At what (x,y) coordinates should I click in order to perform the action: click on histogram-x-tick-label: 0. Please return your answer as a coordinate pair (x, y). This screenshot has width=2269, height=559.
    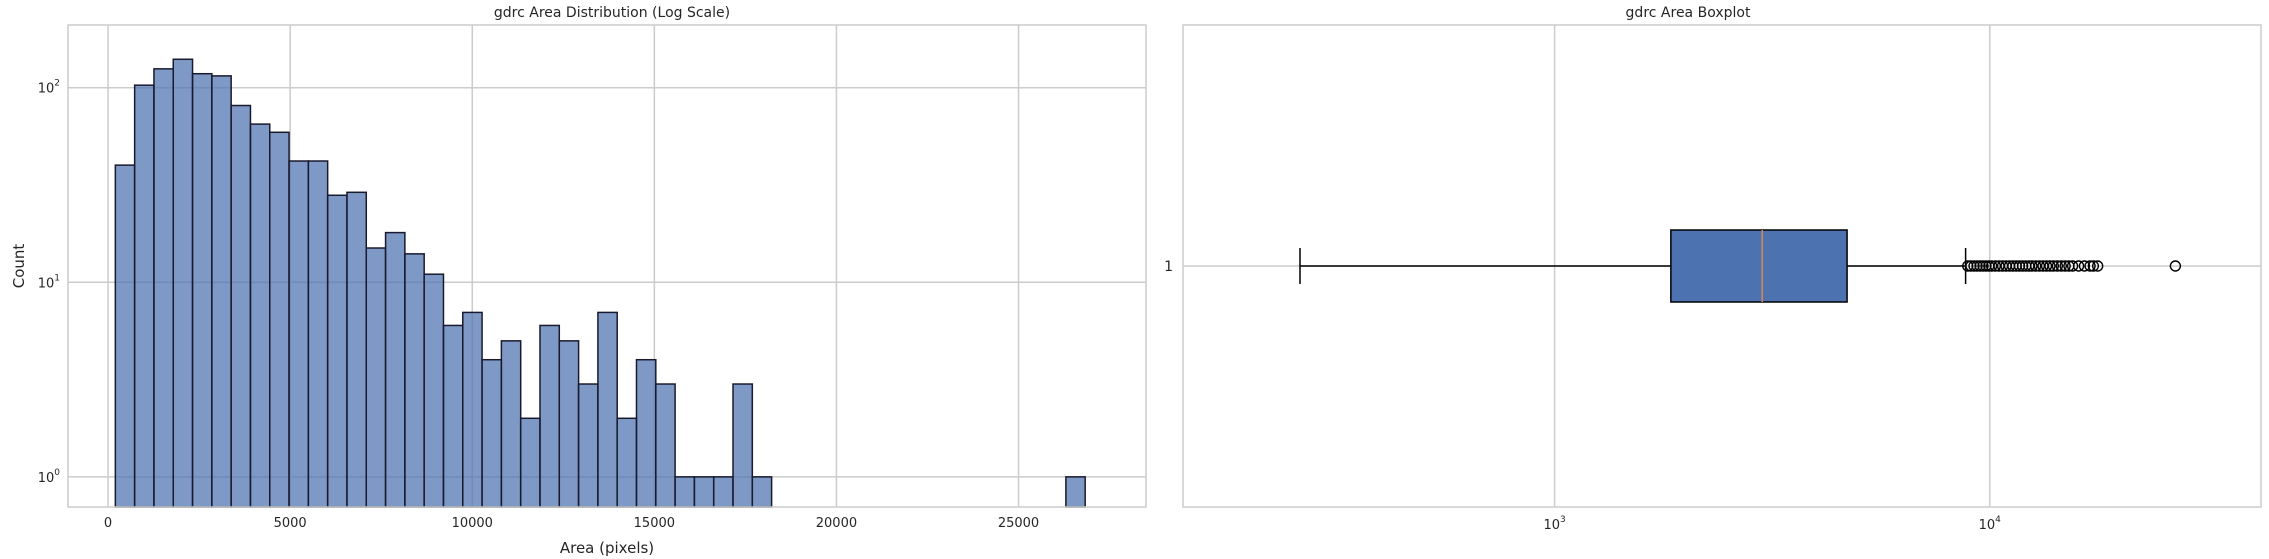
    Looking at the image, I should click on (108, 523).